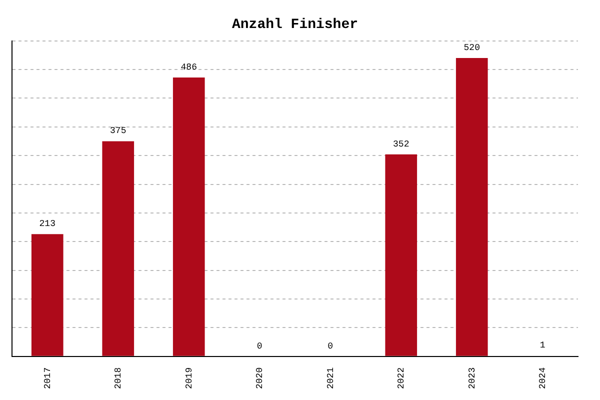 The width and height of the screenshot is (600, 400). Describe the element at coordinates (188, 67) in the screenshot. I see `data-label: 486` at that location.